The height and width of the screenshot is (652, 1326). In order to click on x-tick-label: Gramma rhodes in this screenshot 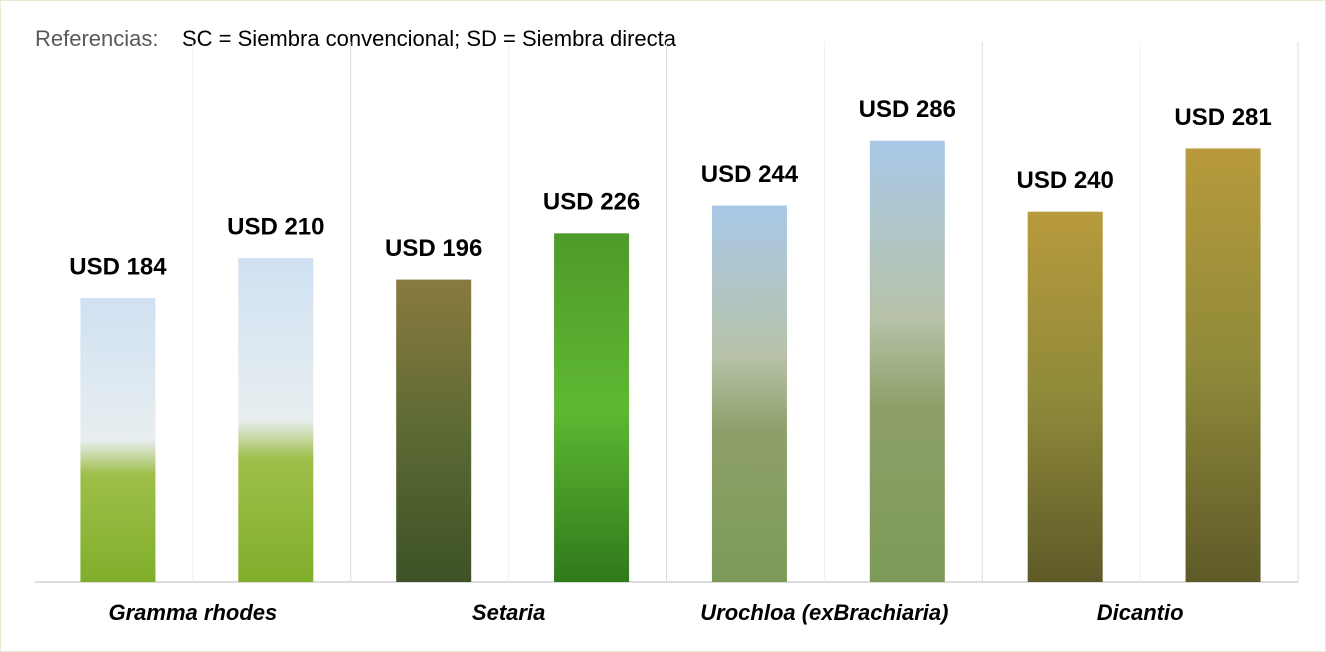, I will do `click(193, 612)`.